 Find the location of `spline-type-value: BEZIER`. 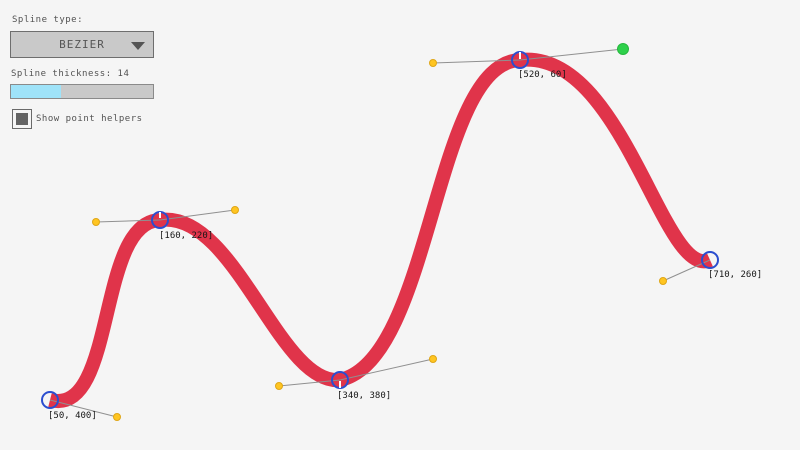

spline-type-value: BEZIER is located at coordinates (82, 44).